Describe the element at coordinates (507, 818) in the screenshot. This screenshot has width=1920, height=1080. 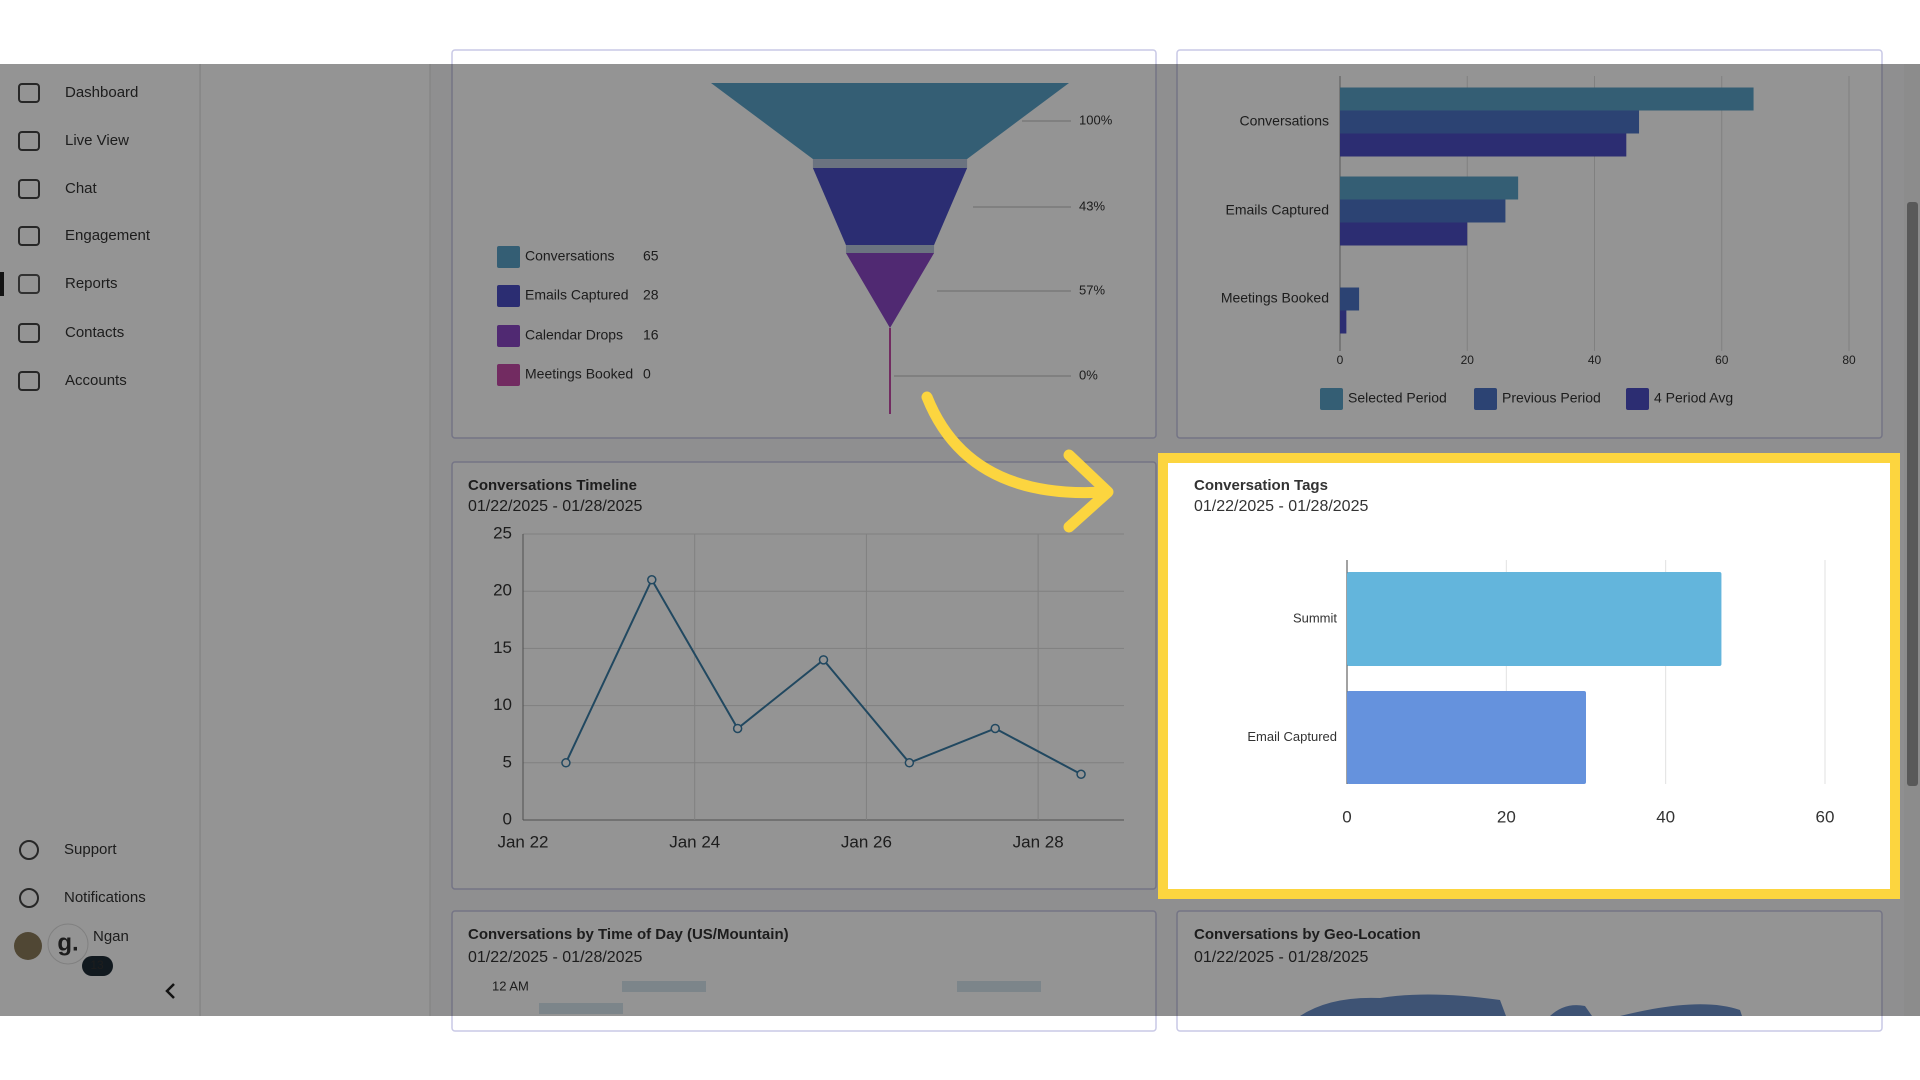
I see `y-tick-label: 0` at that location.